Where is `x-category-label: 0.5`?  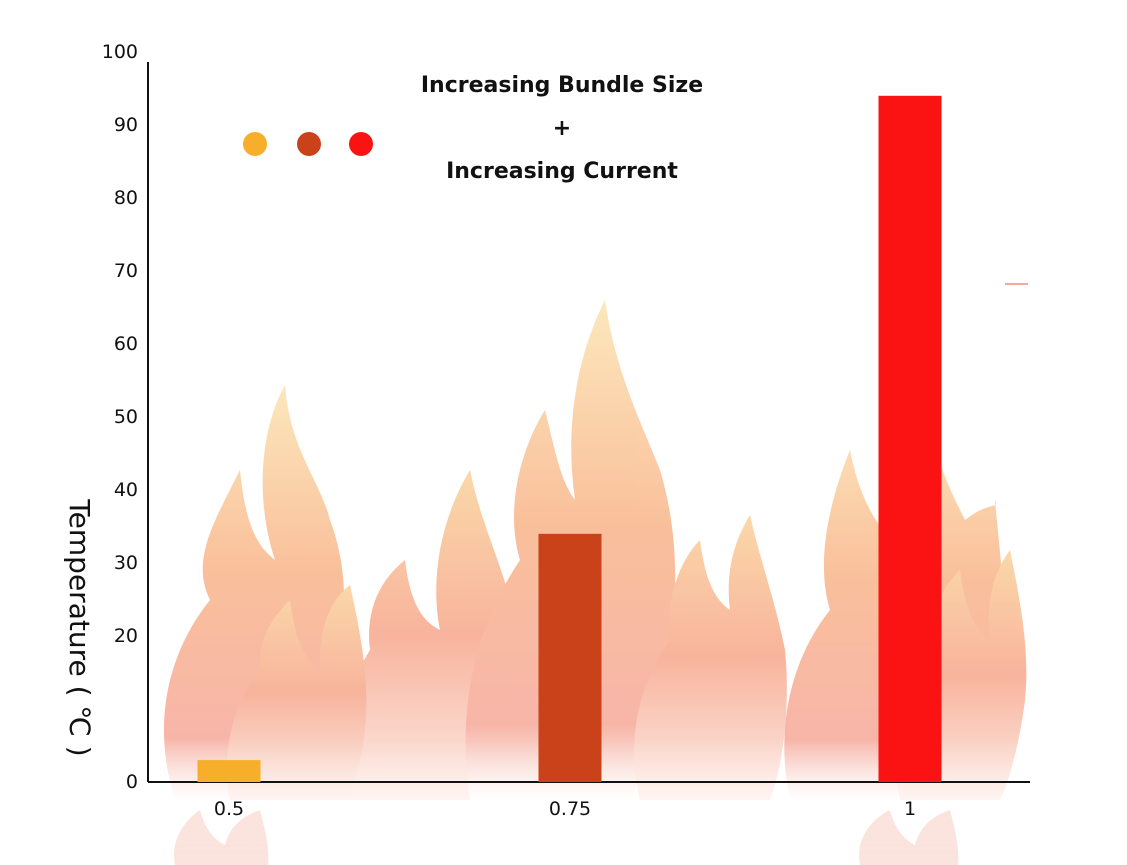 x-category-label: 0.5 is located at coordinates (229, 809).